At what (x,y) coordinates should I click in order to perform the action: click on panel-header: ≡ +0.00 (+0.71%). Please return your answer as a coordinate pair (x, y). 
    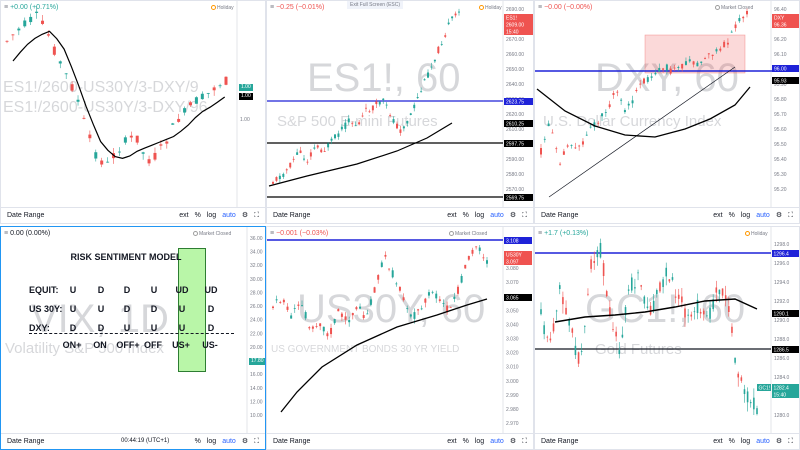
    Looking at the image, I should click on (31, 7).